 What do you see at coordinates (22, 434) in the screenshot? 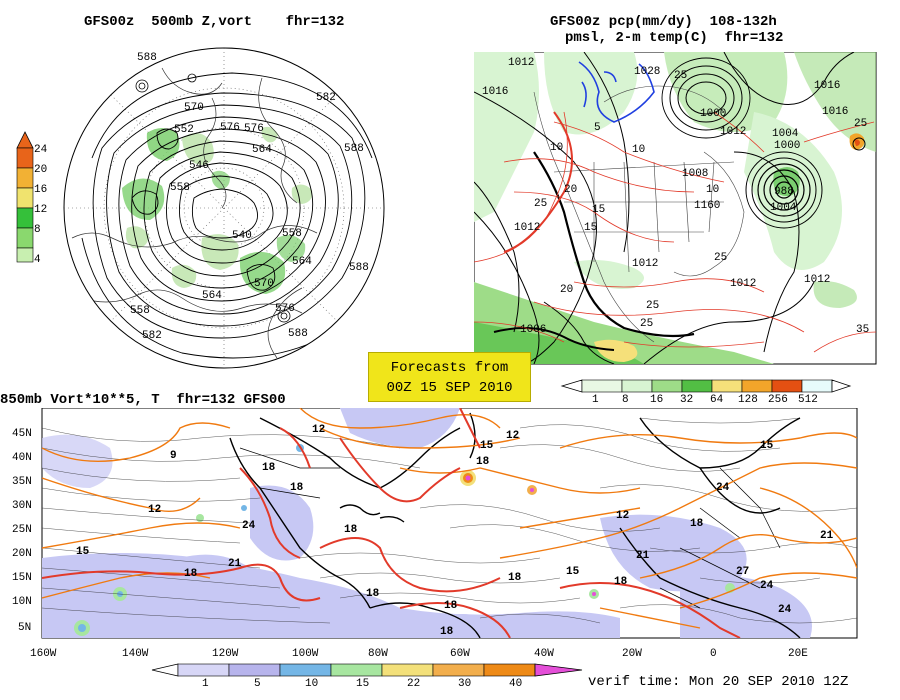
I see `lat-label: 45N` at bounding box center [22, 434].